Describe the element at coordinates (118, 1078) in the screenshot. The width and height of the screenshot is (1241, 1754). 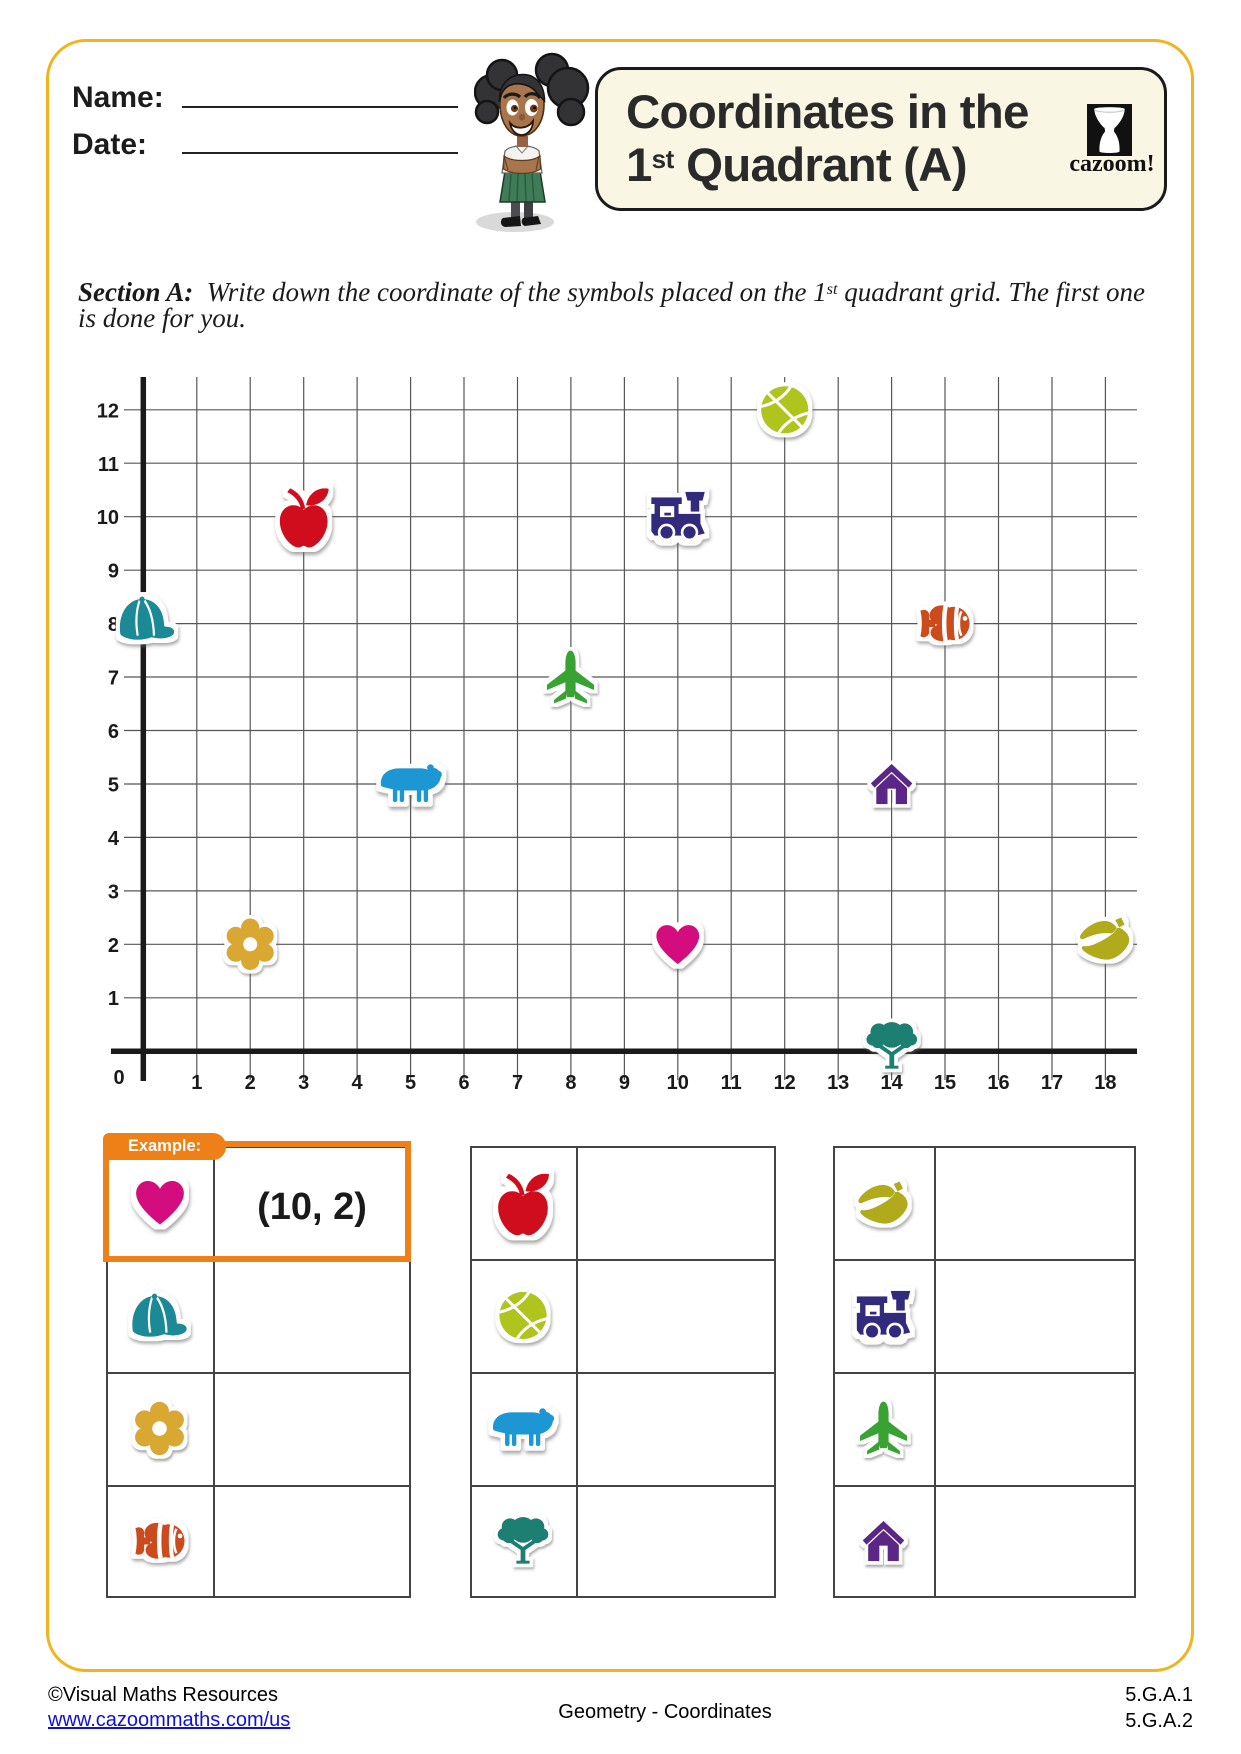
I see `svg-text: 0` at that location.